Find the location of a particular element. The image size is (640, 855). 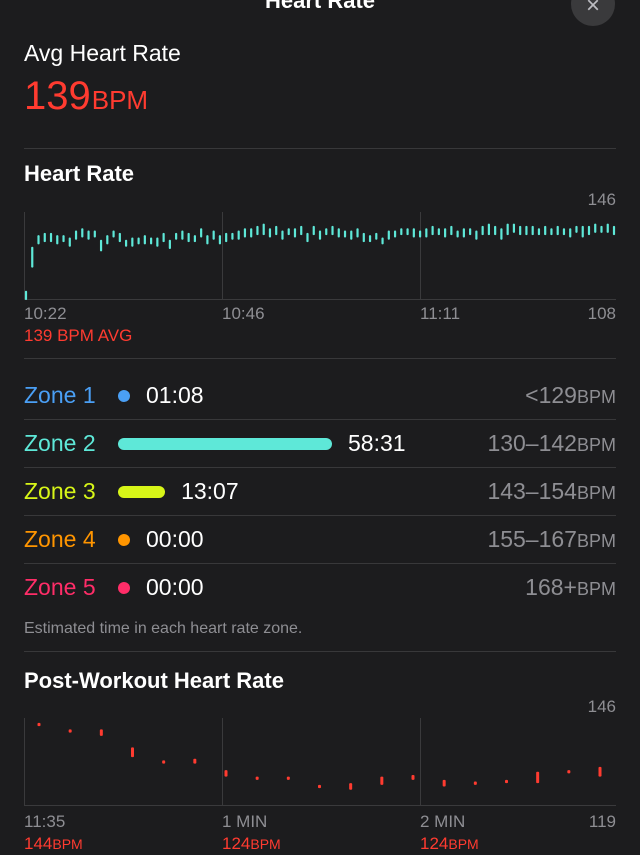

zone-row: Zone 1 01:08 <129BPM is located at coordinates (320, 396).